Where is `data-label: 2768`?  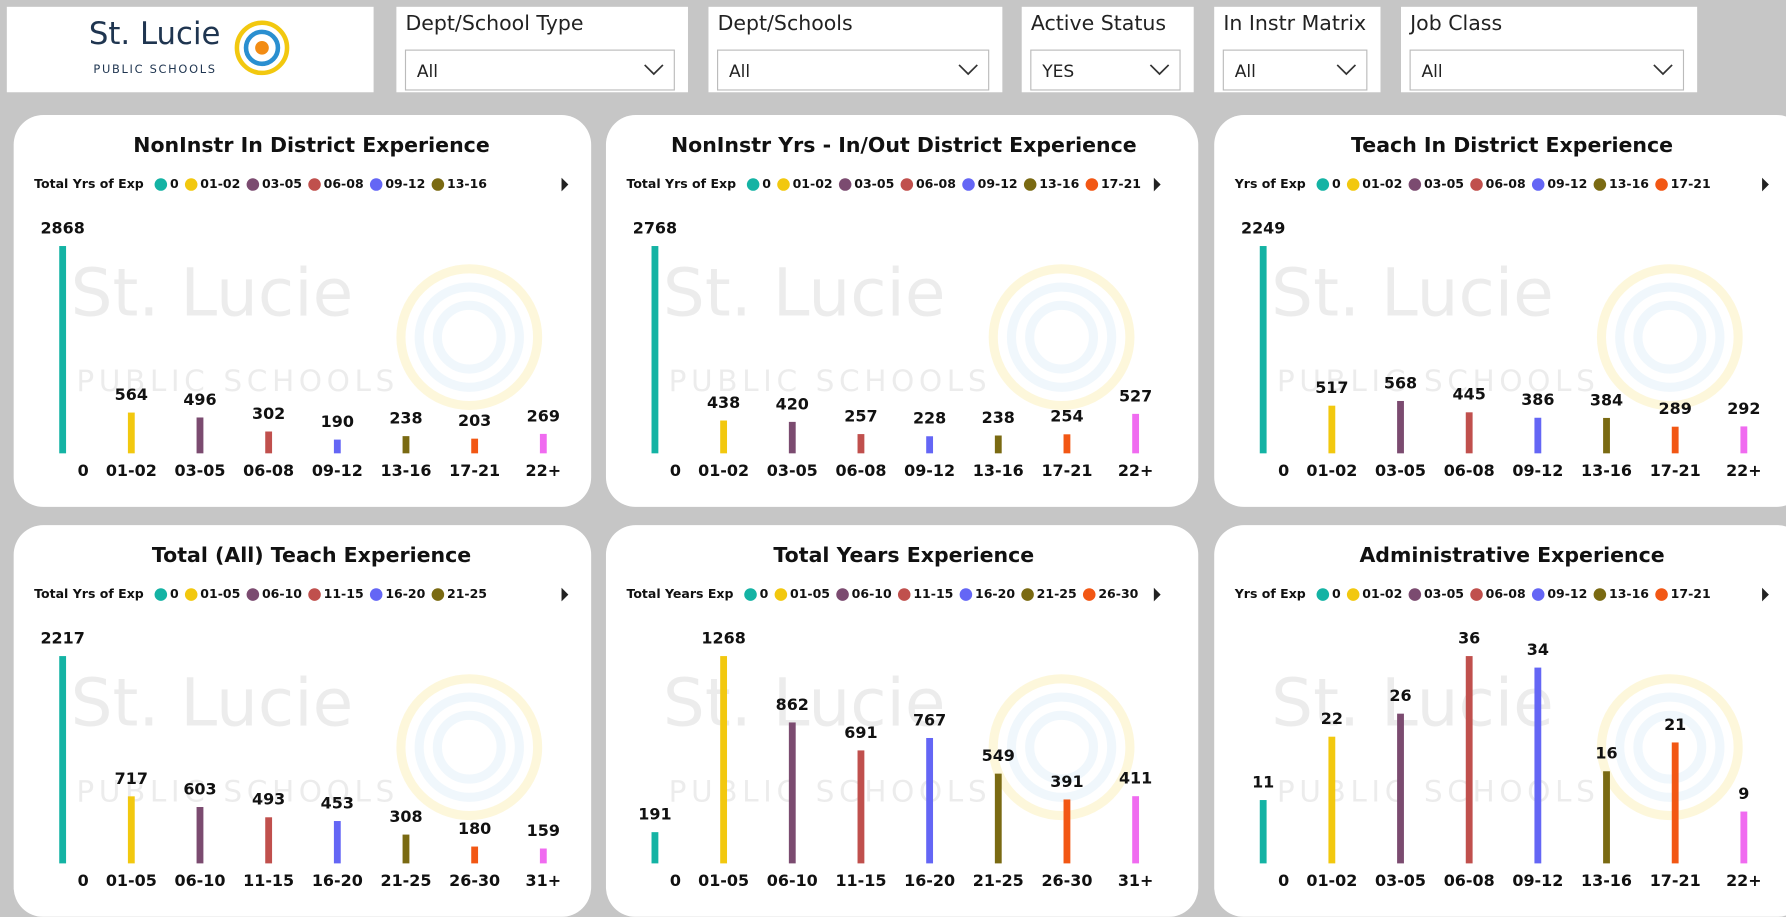 data-label: 2768 is located at coordinates (655, 227).